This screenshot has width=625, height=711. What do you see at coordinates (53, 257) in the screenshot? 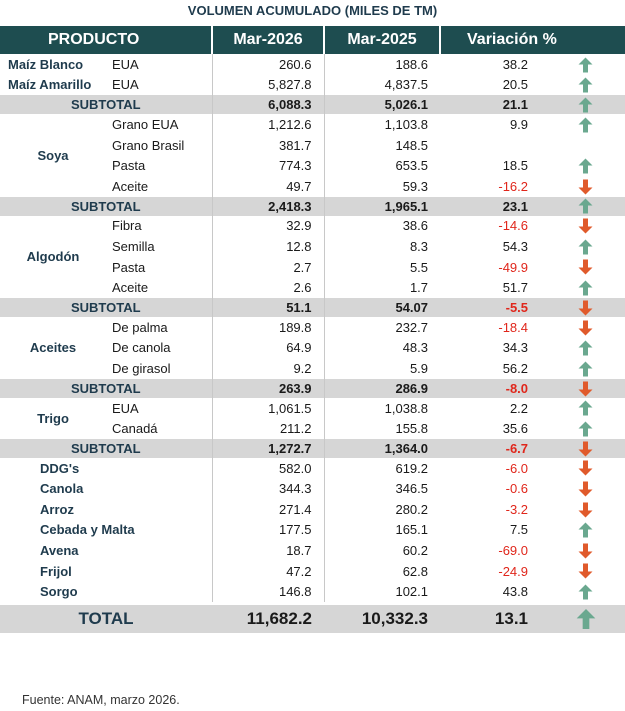
I see `product-label: Algodón` at bounding box center [53, 257].